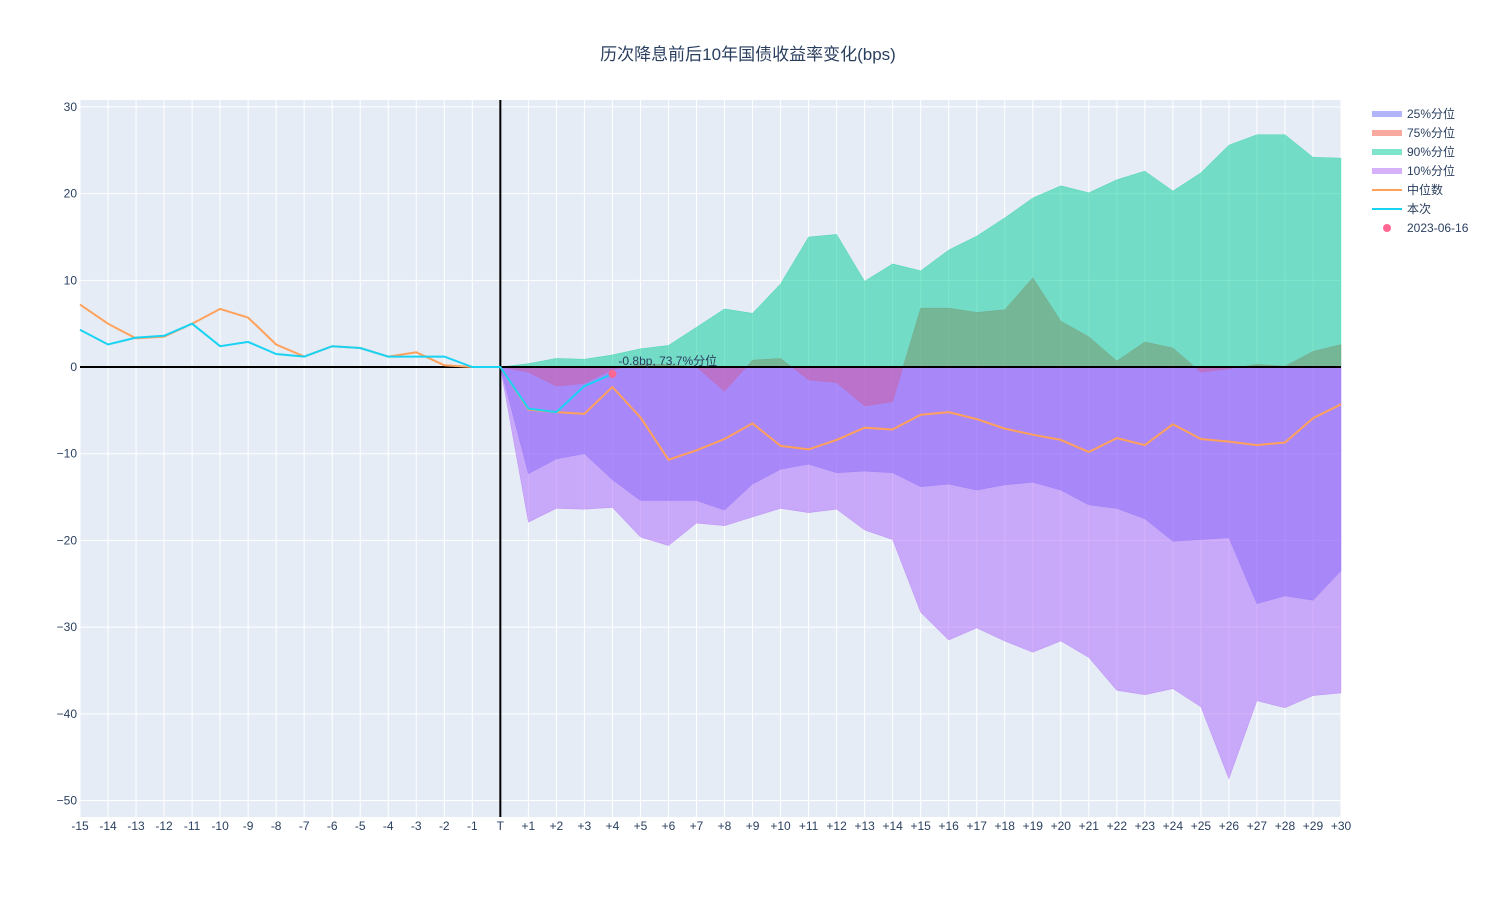 The width and height of the screenshot is (1496, 897). What do you see at coordinates (108, 826) in the screenshot?
I see `x-tick-label: -14` at bounding box center [108, 826].